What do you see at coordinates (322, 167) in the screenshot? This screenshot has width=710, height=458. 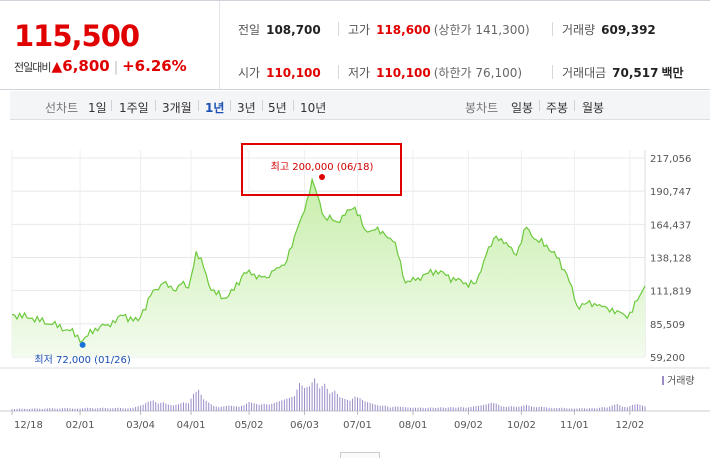 I see `high-label: 최고 200,000 (06/18)` at bounding box center [322, 167].